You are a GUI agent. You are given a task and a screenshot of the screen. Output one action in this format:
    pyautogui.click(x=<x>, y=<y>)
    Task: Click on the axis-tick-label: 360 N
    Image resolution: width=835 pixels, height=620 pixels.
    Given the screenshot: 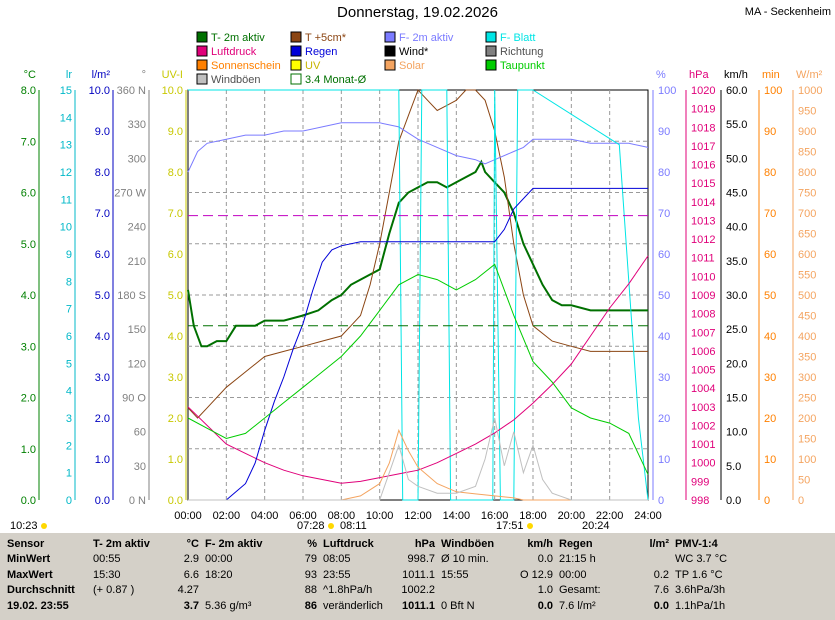 What is the action you would take?
    pyautogui.click(x=131, y=91)
    